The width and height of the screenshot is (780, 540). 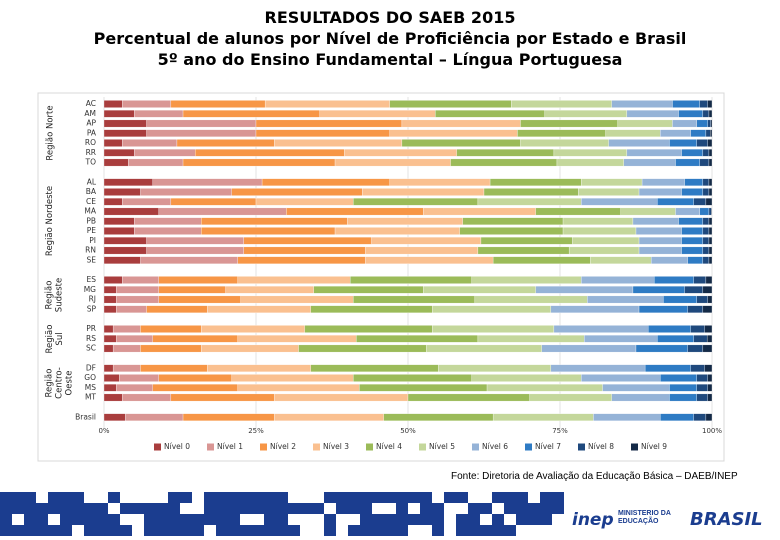 What do you see at coordinates (381, 514) in the screenshot?
I see `footer-banner: inep MINISTÉRIO DA EDUCAÇÃO BRASIL` at bounding box center [381, 514].